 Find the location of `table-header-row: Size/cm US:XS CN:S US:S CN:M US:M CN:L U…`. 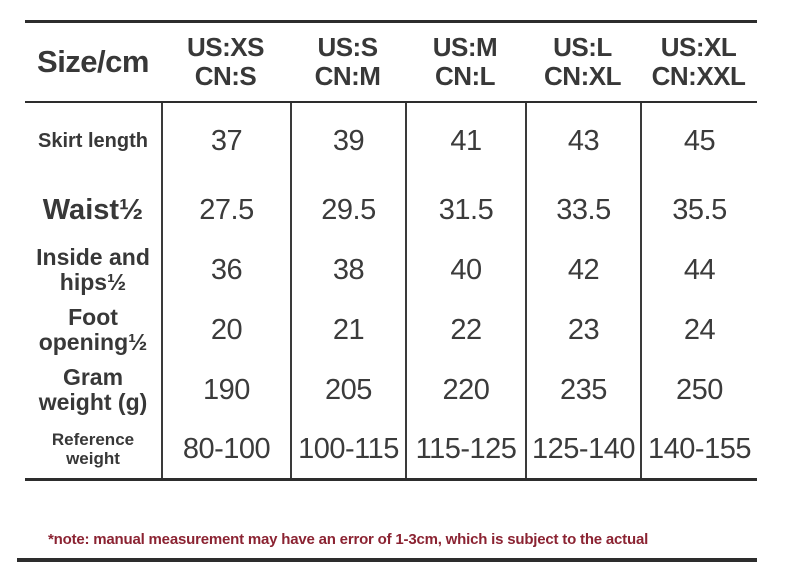

table-header-row: Size/cm US:XS CN:S US:S CN:M US:M CN:L U… is located at coordinates (391, 63).